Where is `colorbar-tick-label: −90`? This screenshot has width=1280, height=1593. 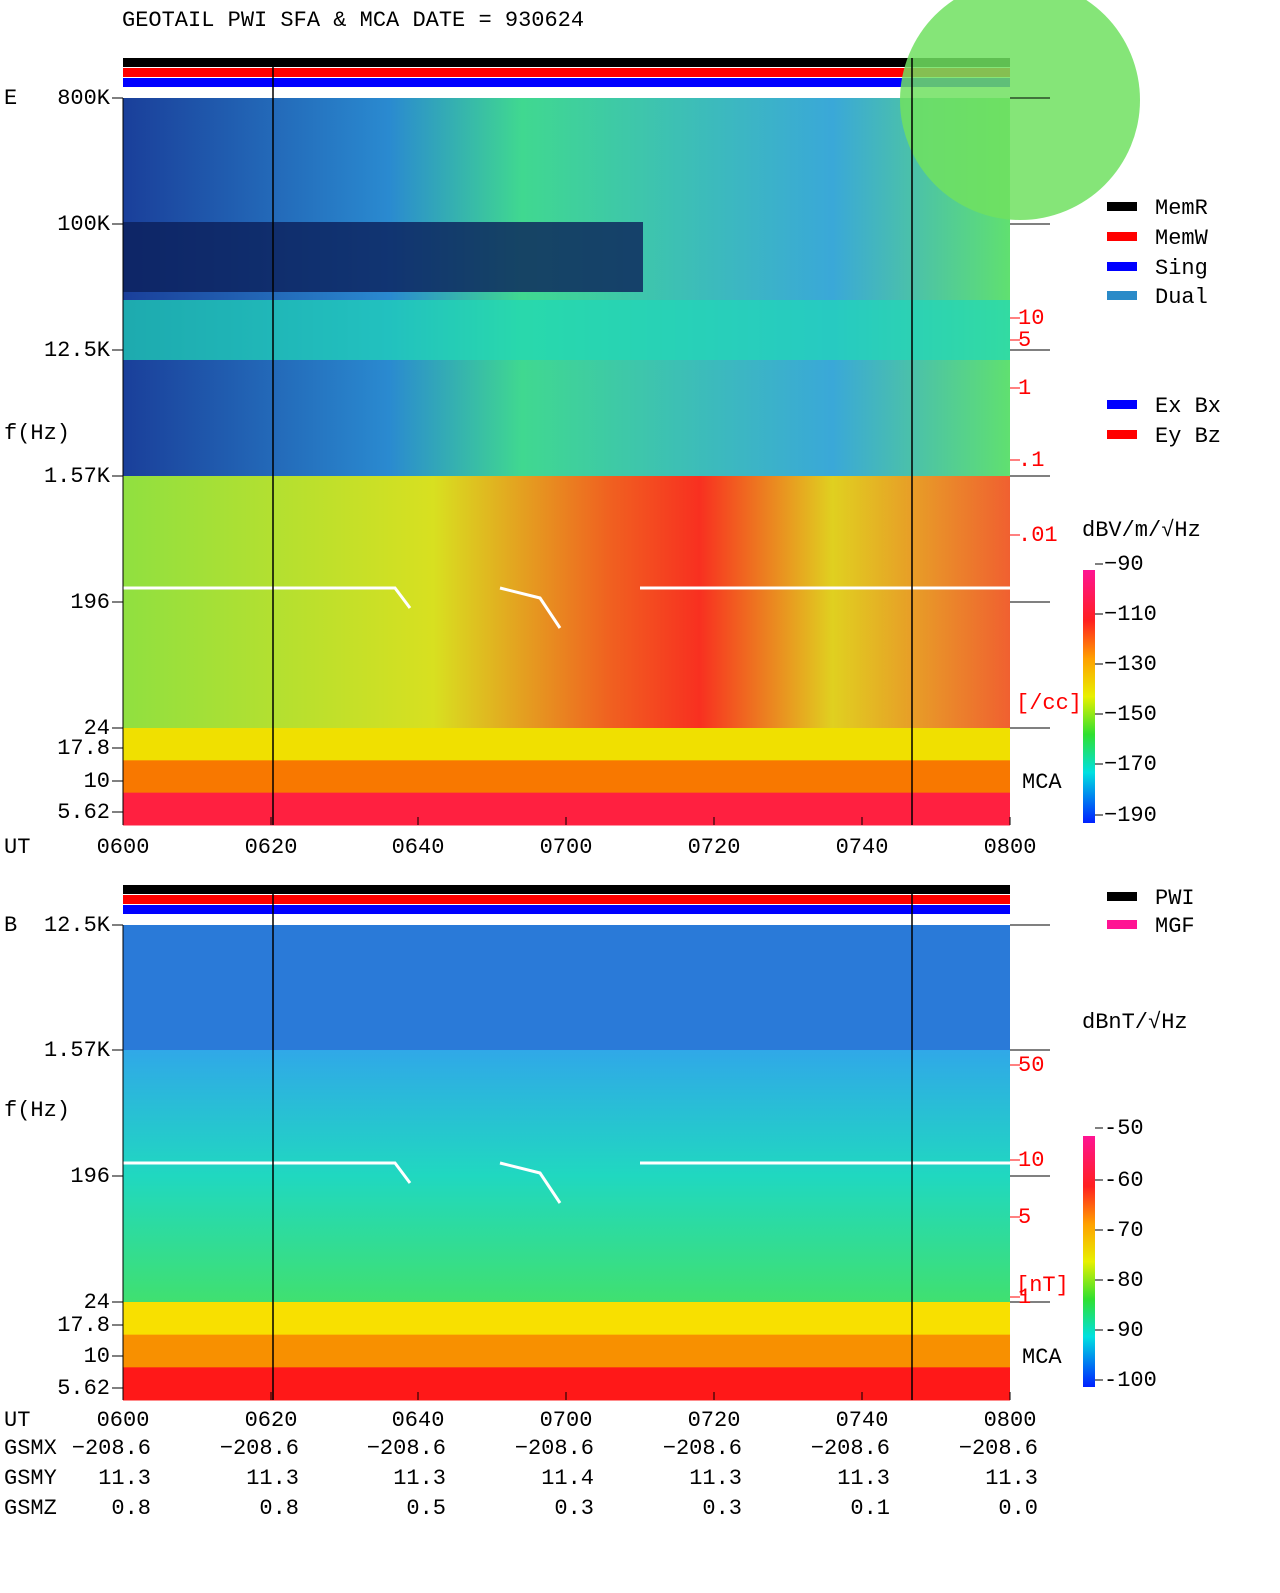
colorbar-tick-label: −90 is located at coordinates (1124, 564).